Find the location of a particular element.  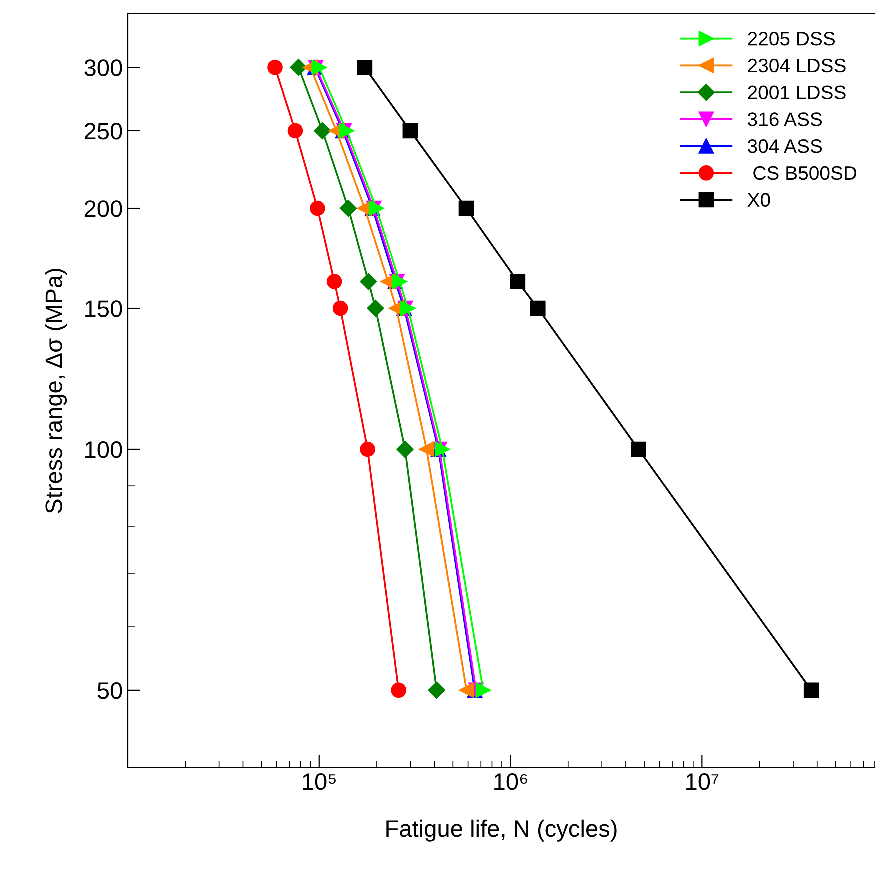

x-tick-label: 10⁷ is located at coordinates (702, 781).